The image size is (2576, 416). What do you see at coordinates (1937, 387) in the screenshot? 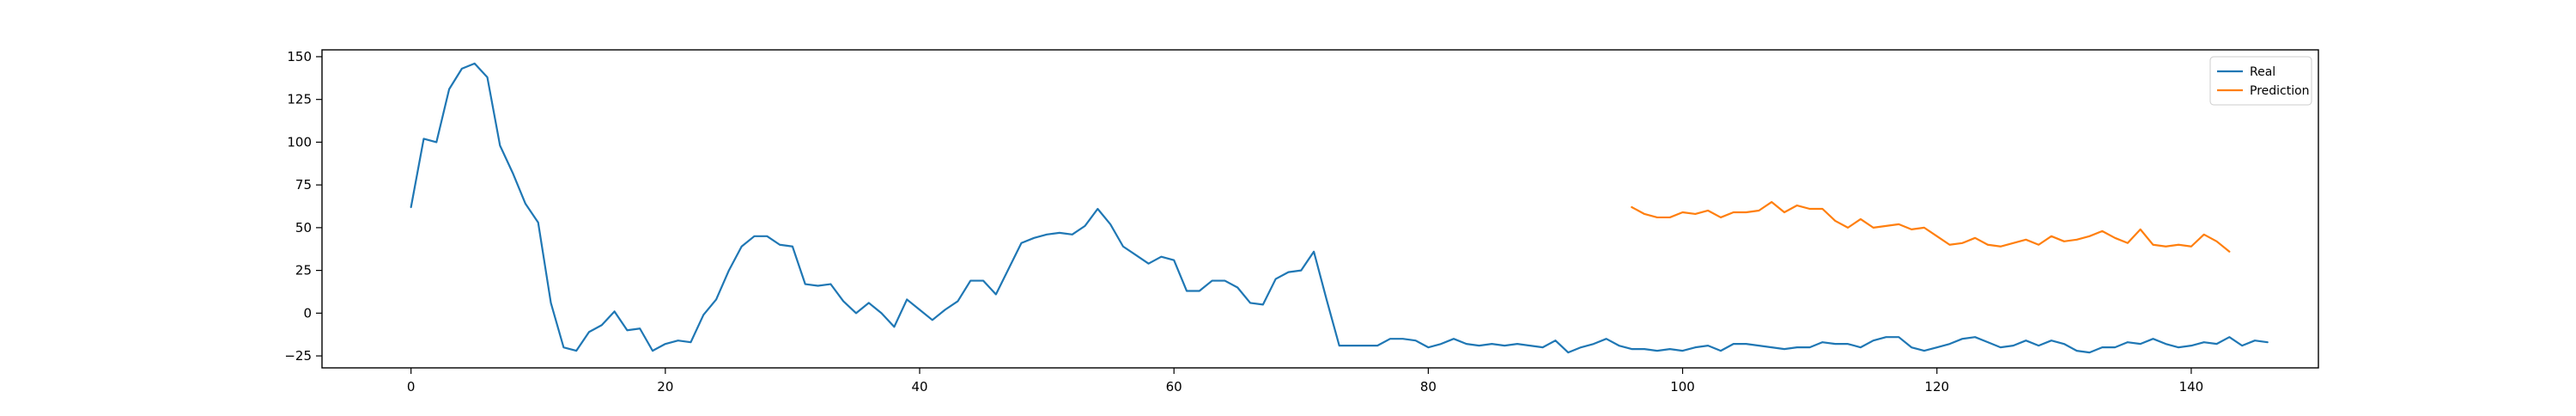
I see `x-tick-label: 120` at bounding box center [1937, 387].